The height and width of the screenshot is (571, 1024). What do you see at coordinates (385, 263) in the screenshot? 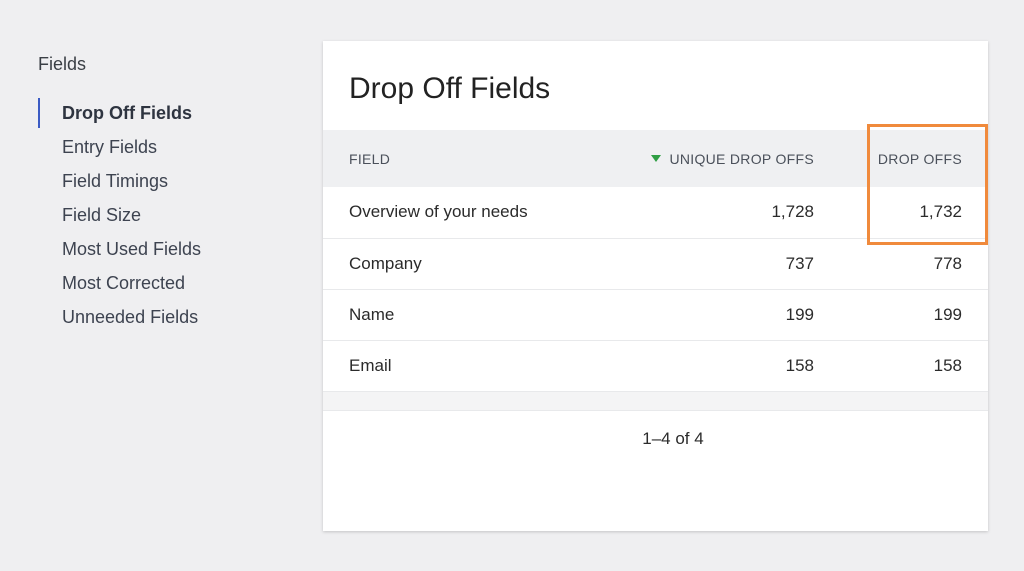
I see `cell-field: Company` at bounding box center [385, 263].